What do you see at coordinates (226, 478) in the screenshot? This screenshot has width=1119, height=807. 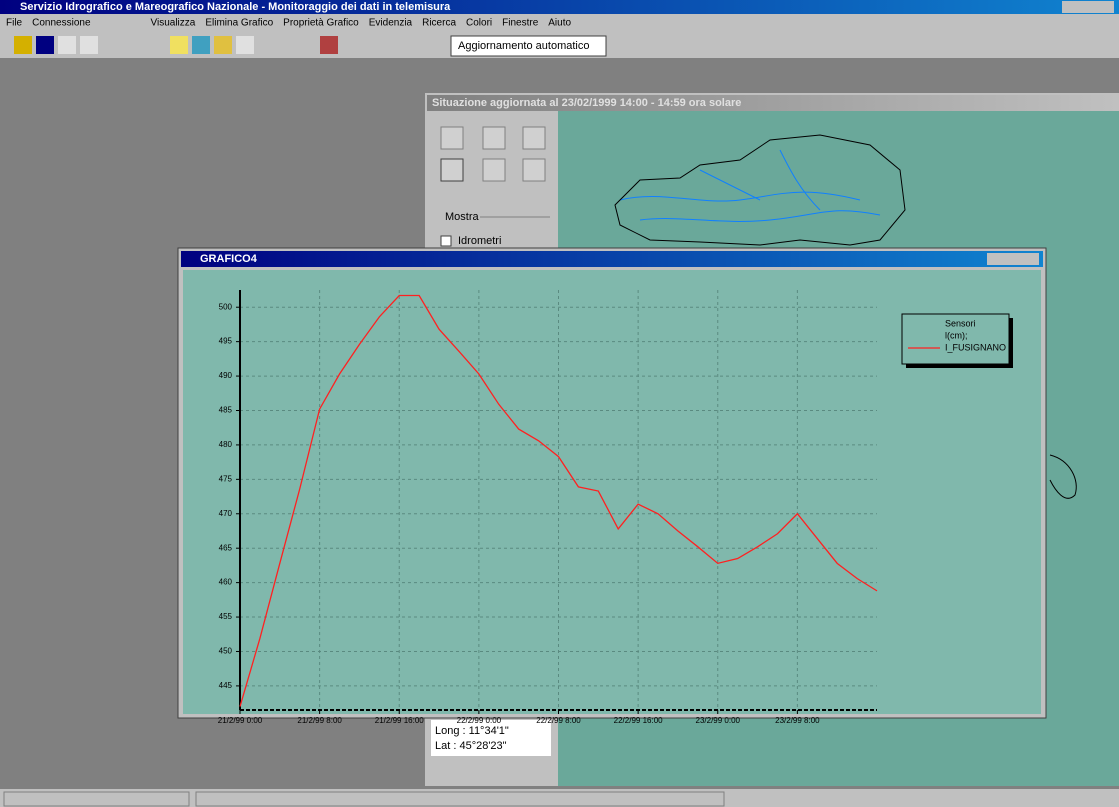 I see `y-tick-label: 475` at bounding box center [226, 478].